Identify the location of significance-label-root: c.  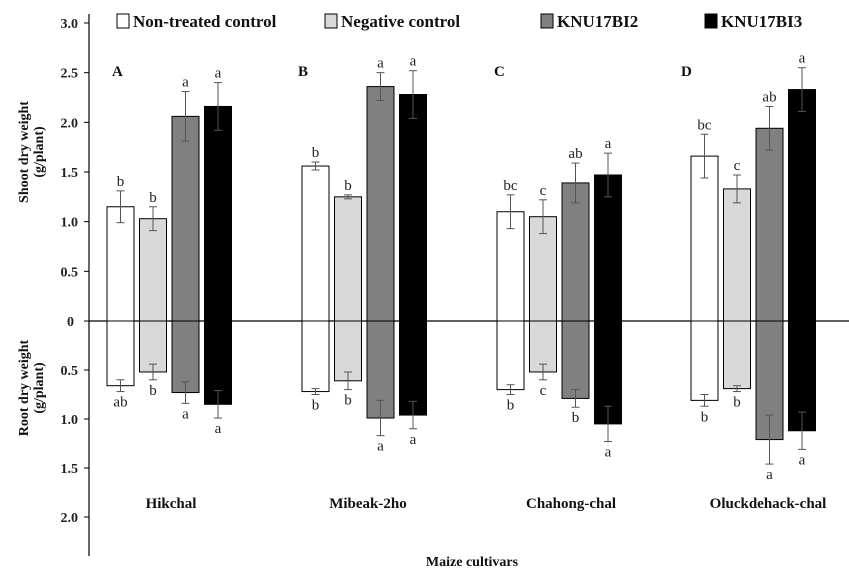
(543, 391).